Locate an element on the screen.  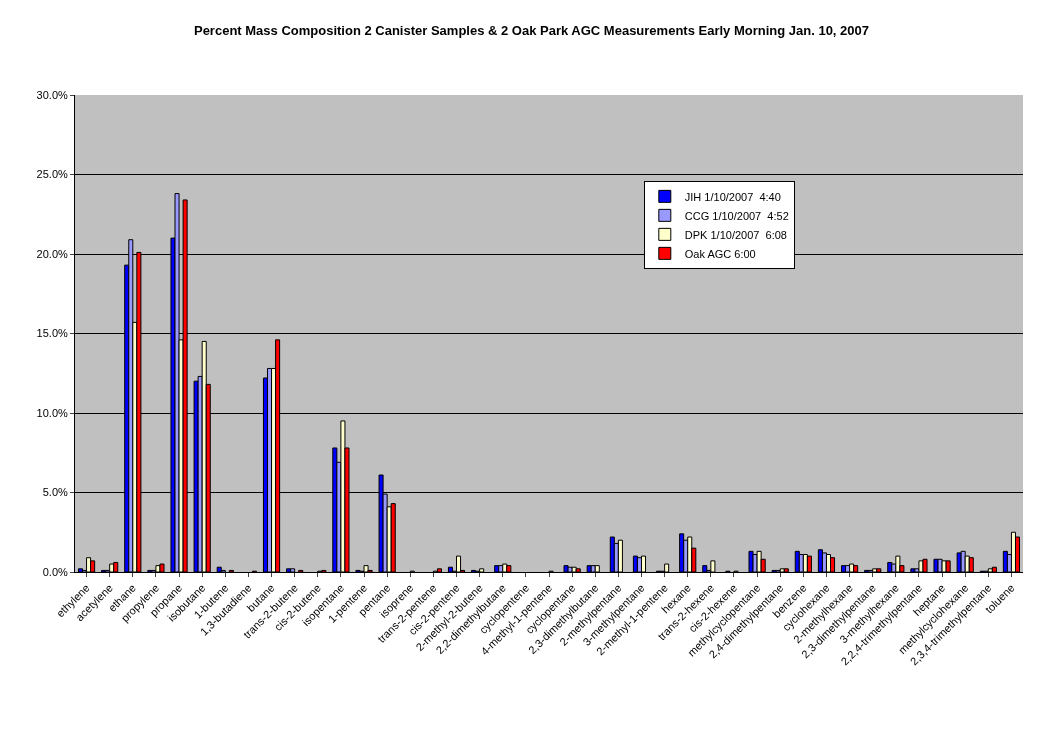
y-tick-label: 25.0% is located at coordinates (52, 174).